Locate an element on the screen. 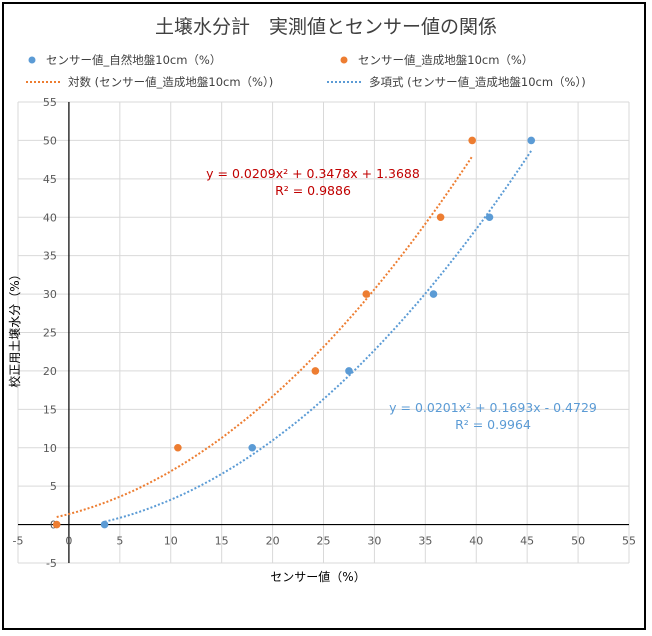 The height and width of the screenshot is (636, 652). y-tick-label: 20 is located at coordinates (50, 371).